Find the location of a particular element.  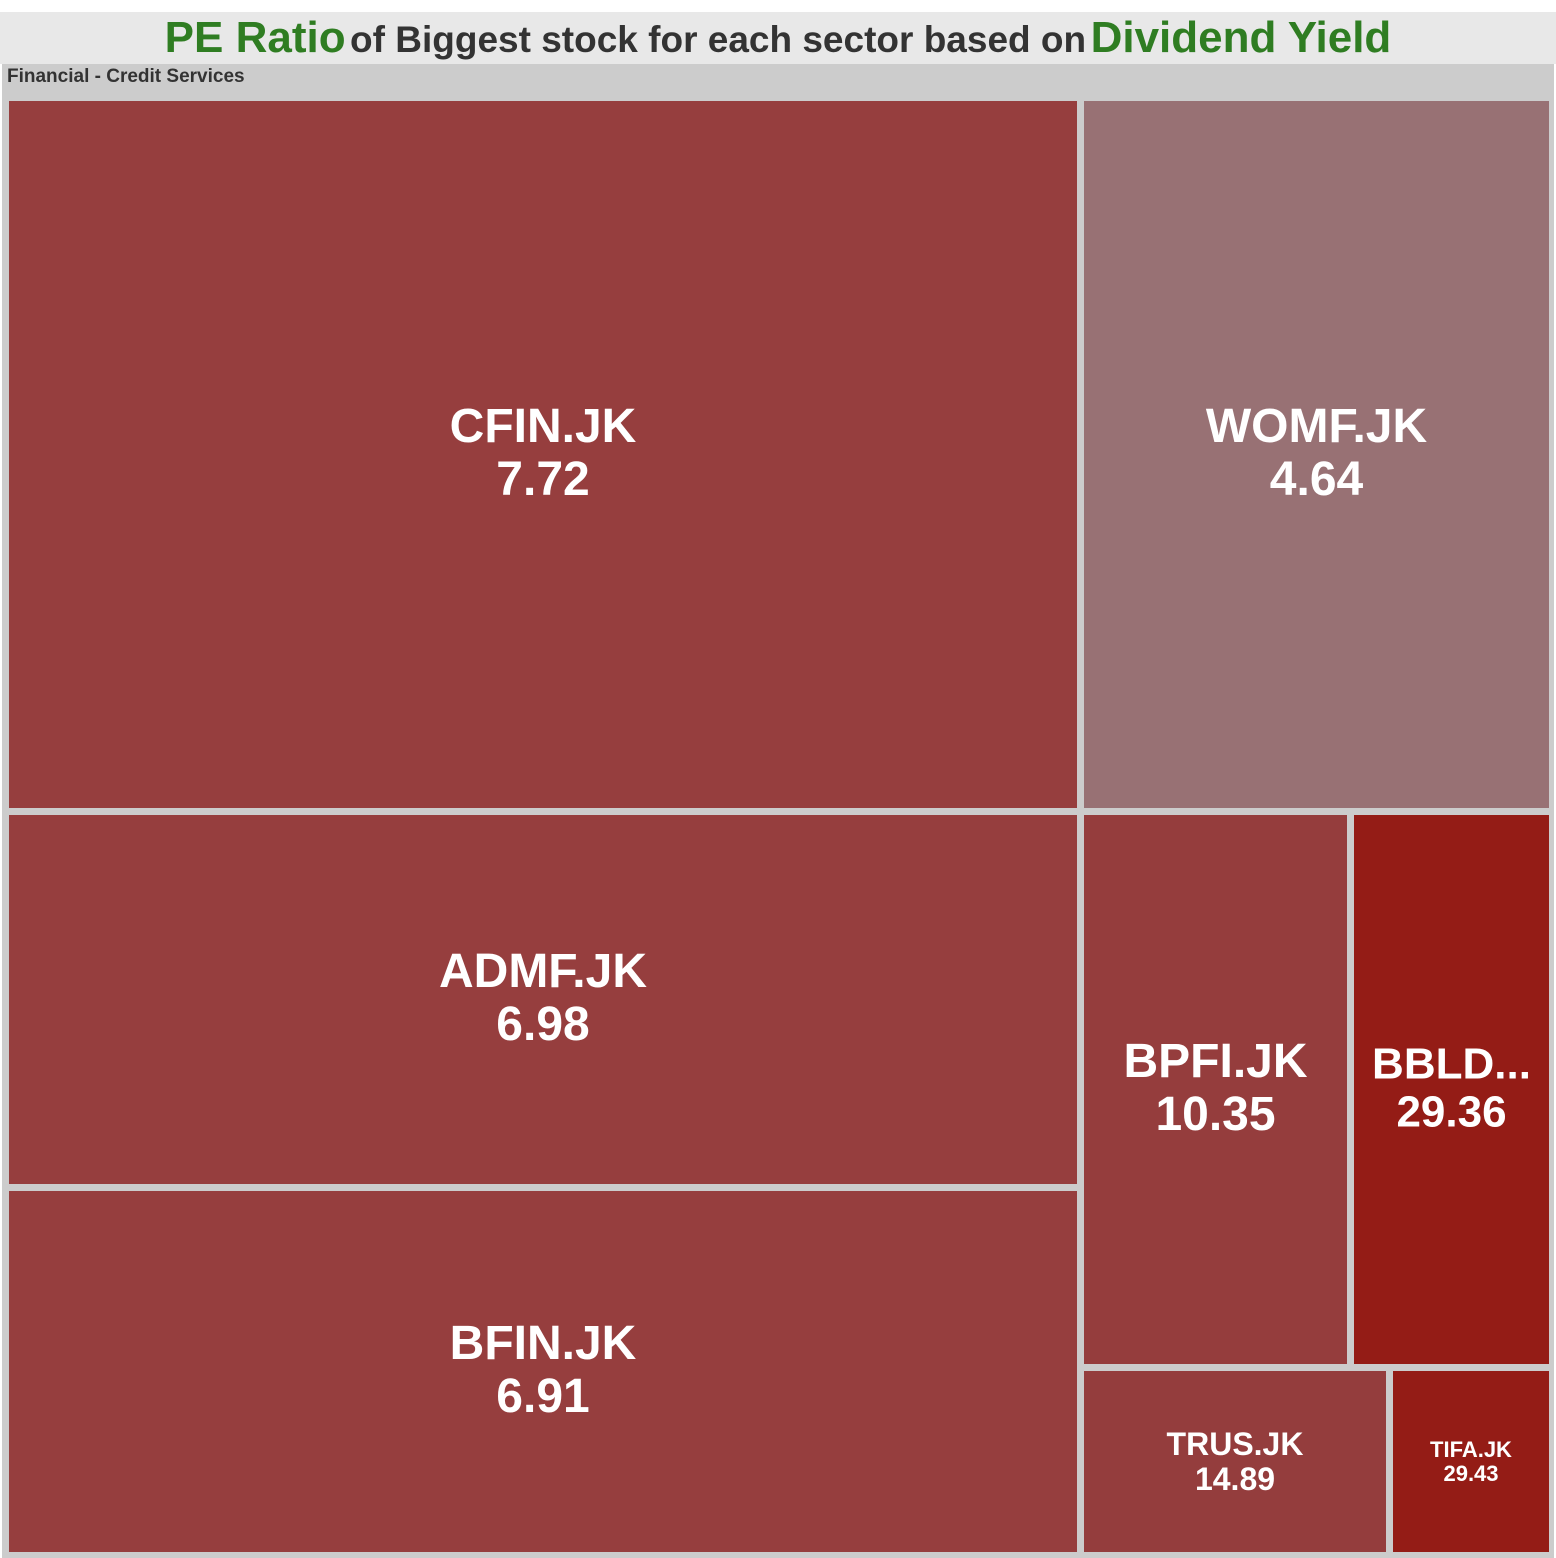

treemap-tile-trus-jk: TRUS.JK 14.89 is located at coordinates (1235, 1461).